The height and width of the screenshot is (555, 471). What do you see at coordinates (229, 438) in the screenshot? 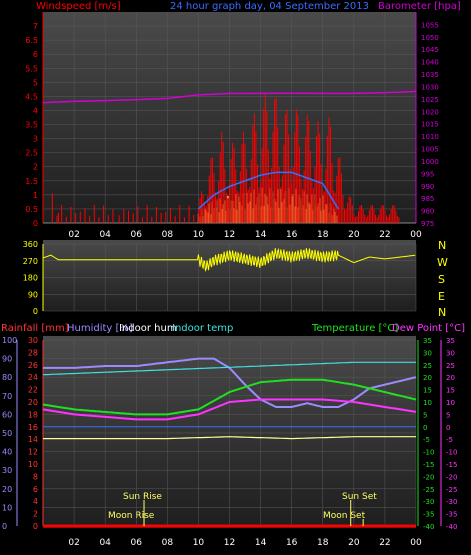
I see `indoor-hum-line` at bounding box center [229, 438].